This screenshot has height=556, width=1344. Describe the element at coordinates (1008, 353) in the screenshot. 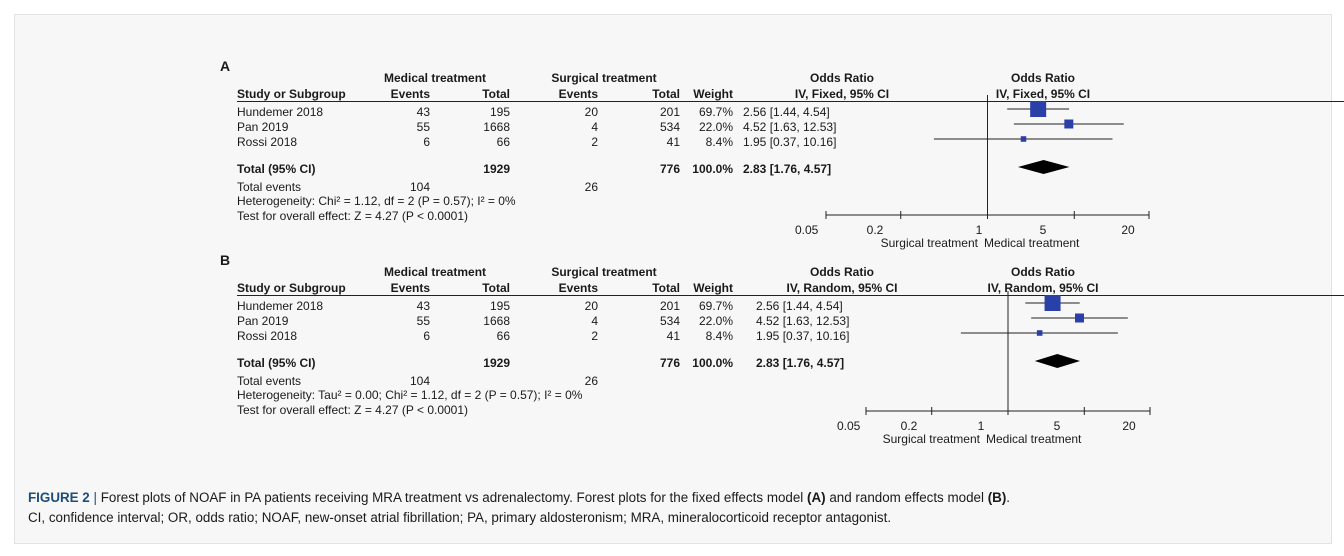

I see `forest-plot-b` at that location.